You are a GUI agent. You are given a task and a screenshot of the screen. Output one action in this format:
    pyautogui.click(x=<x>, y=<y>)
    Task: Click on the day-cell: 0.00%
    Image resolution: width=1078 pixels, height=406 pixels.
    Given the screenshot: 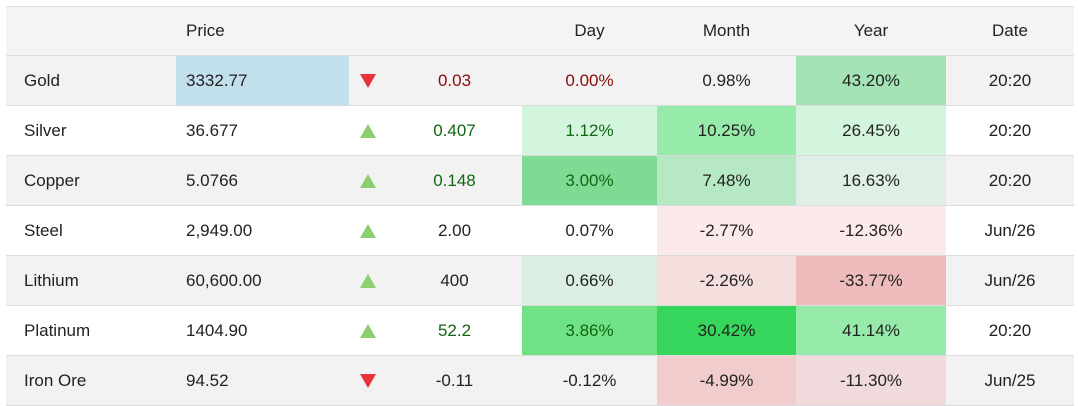 What is the action you would take?
    pyautogui.click(x=589, y=80)
    